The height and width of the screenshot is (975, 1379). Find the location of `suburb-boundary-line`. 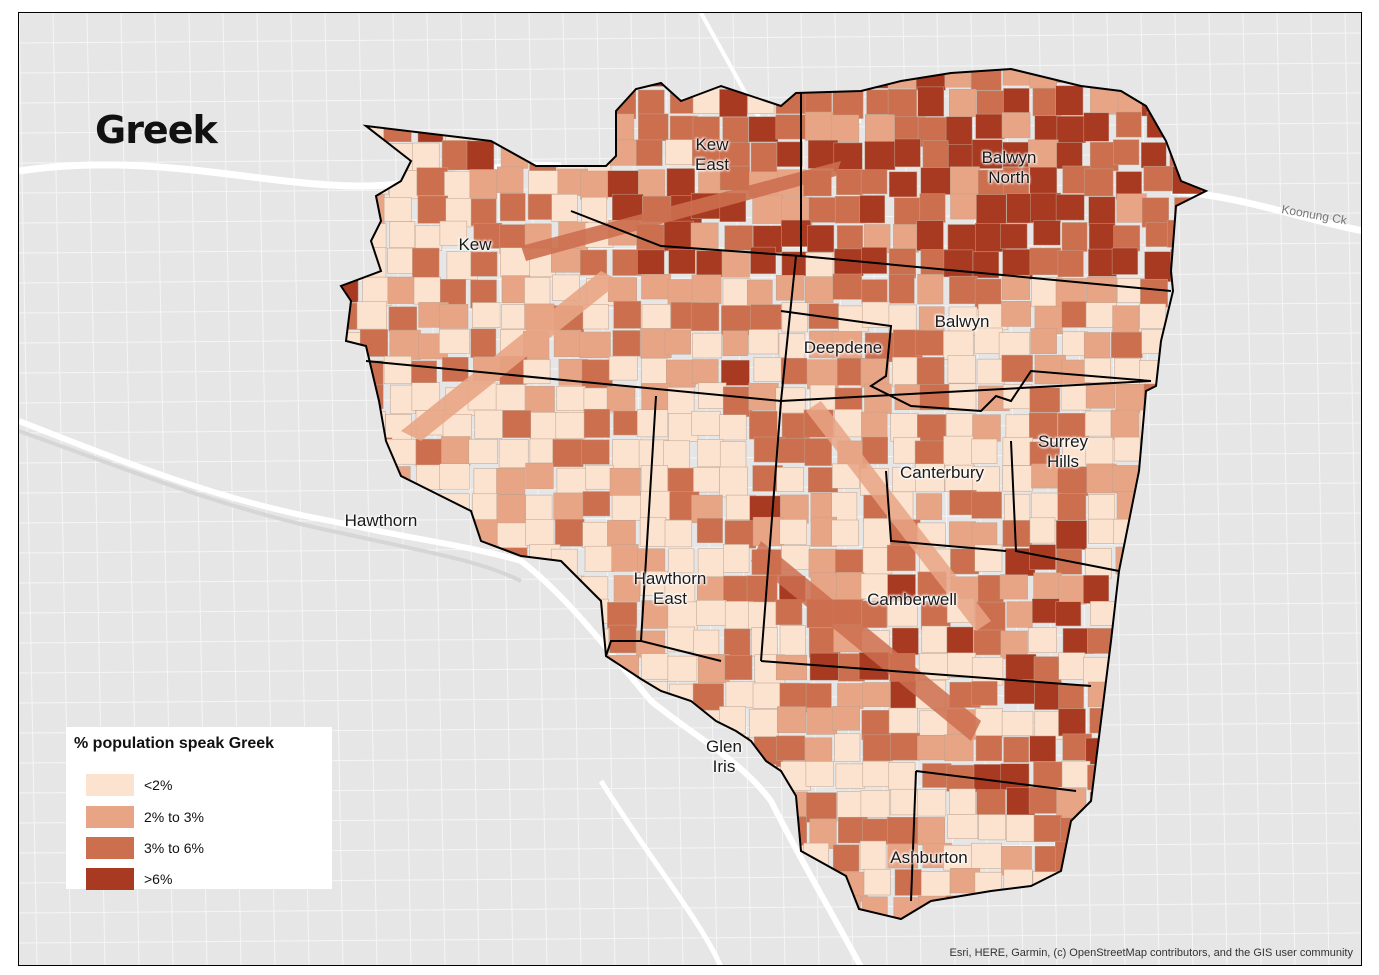

suburb-boundary-line is located at coordinates (966, 361).